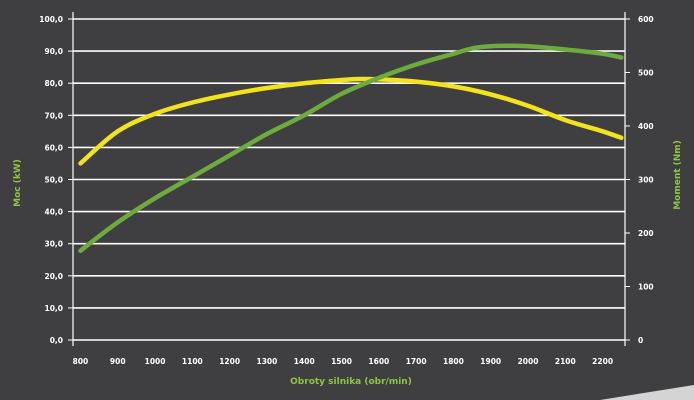 This screenshot has height=400, width=694. What do you see at coordinates (351, 382) in the screenshot?
I see `x-axis-title: Obroty silnika (obr/min)` at bounding box center [351, 382].